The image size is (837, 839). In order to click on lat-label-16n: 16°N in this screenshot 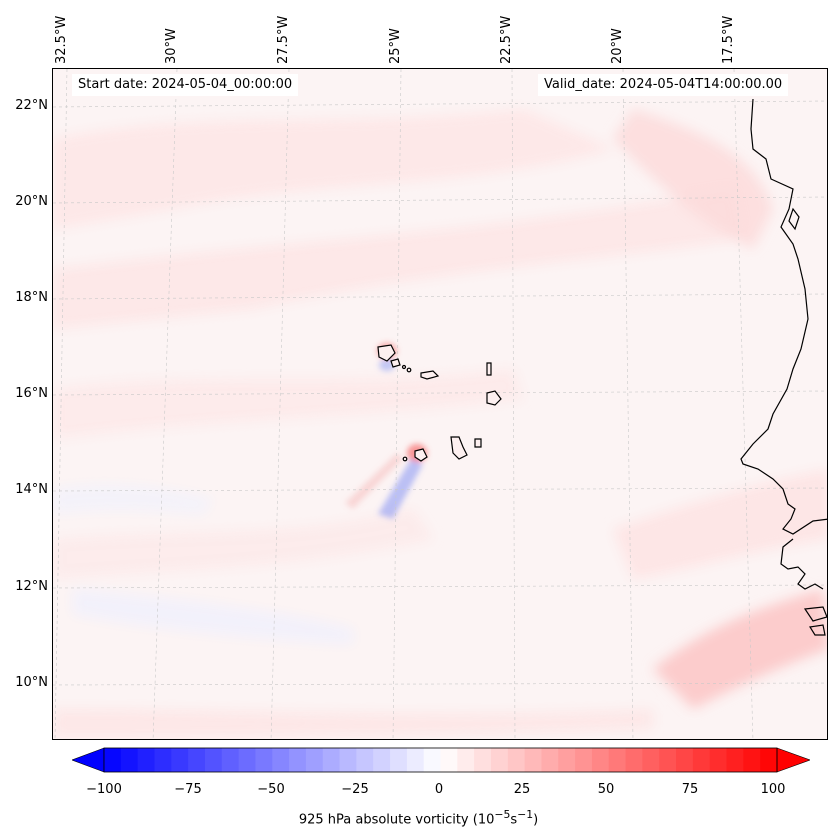, I will do `click(31, 393)`.